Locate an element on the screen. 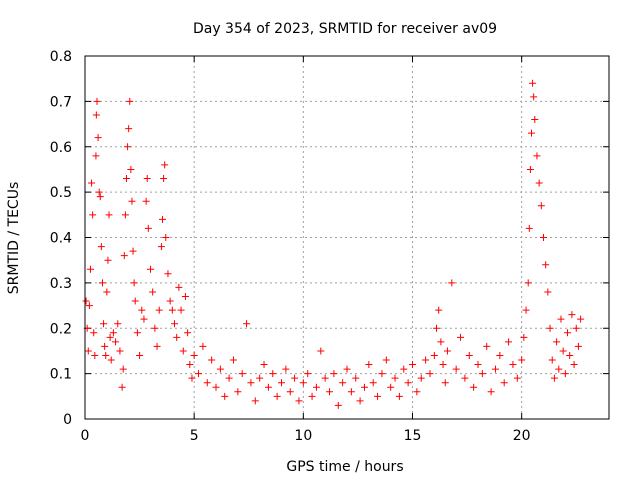  y-tick-label: 0.3 is located at coordinates (61, 284).